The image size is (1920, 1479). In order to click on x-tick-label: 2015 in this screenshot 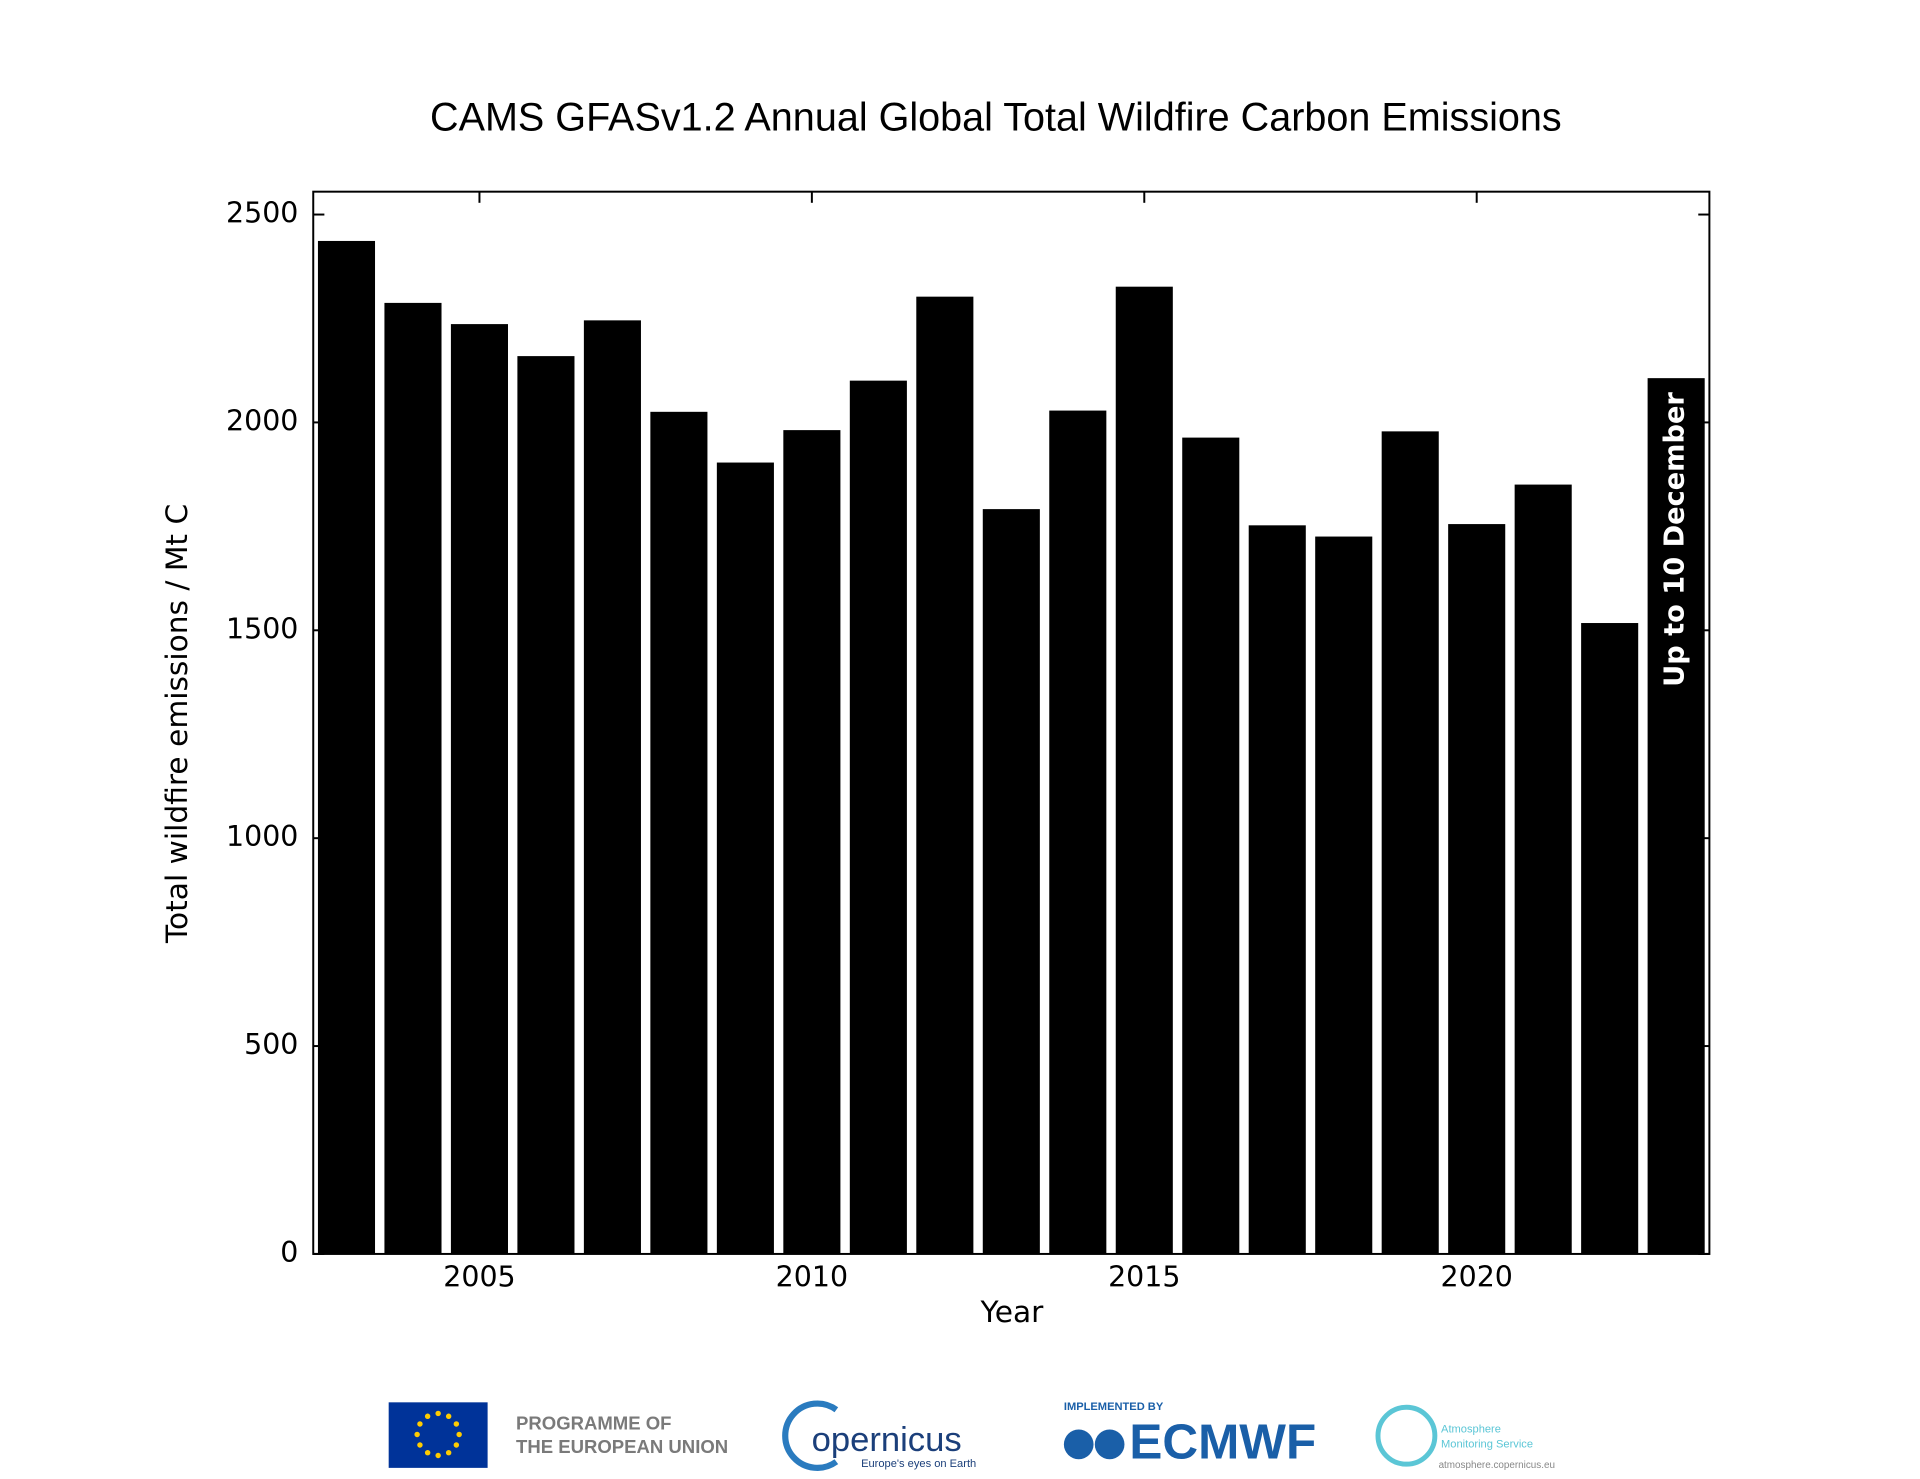, I will do `click(1144, 1277)`.